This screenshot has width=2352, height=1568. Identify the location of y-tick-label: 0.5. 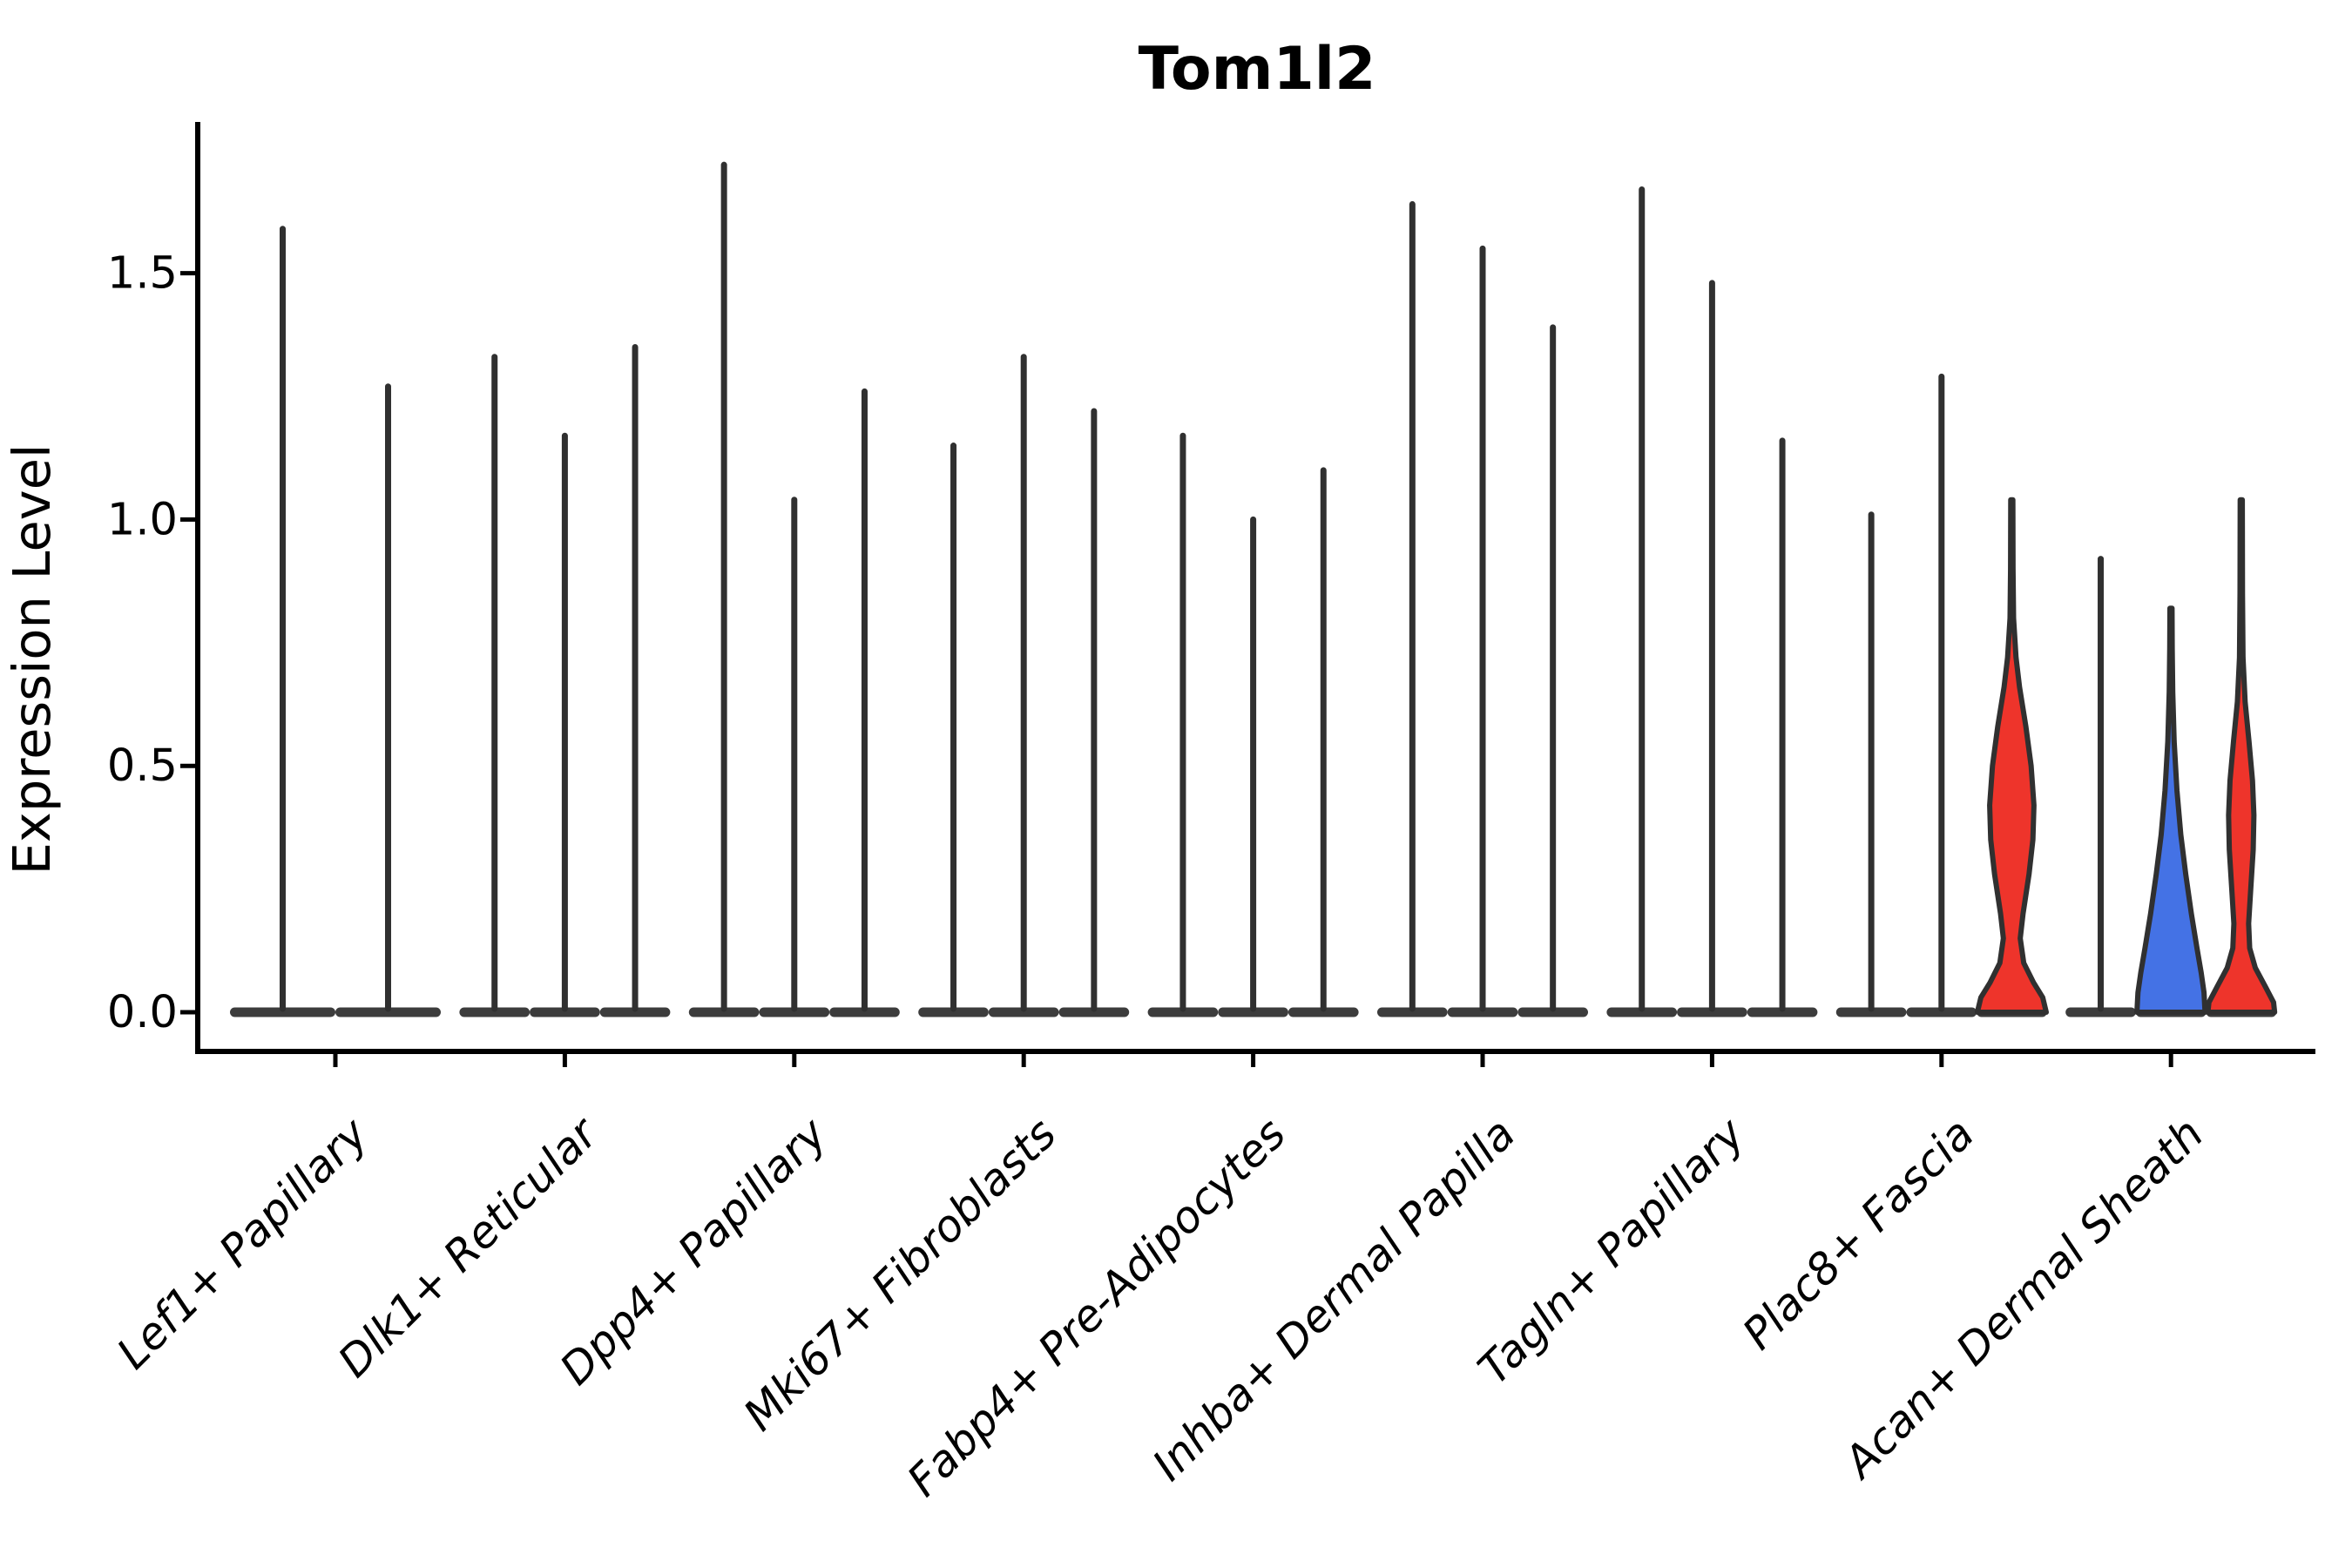
(142, 766).